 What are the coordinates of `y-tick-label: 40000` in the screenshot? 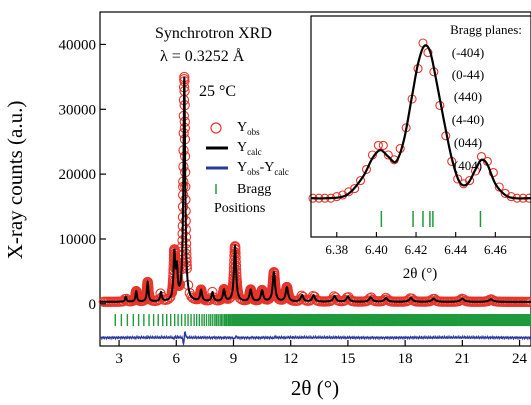 It's located at (78, 45).